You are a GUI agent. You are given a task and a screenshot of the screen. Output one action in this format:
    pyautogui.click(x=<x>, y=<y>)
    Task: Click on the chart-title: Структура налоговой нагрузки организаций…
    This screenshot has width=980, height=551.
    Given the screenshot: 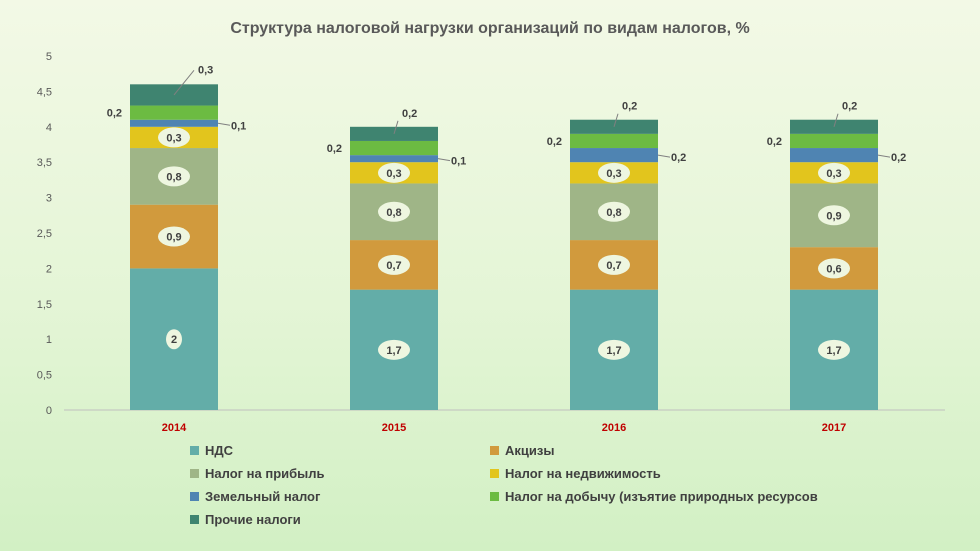 What is the action you would take?
    pyautogui.click(x=490, y=28)
    